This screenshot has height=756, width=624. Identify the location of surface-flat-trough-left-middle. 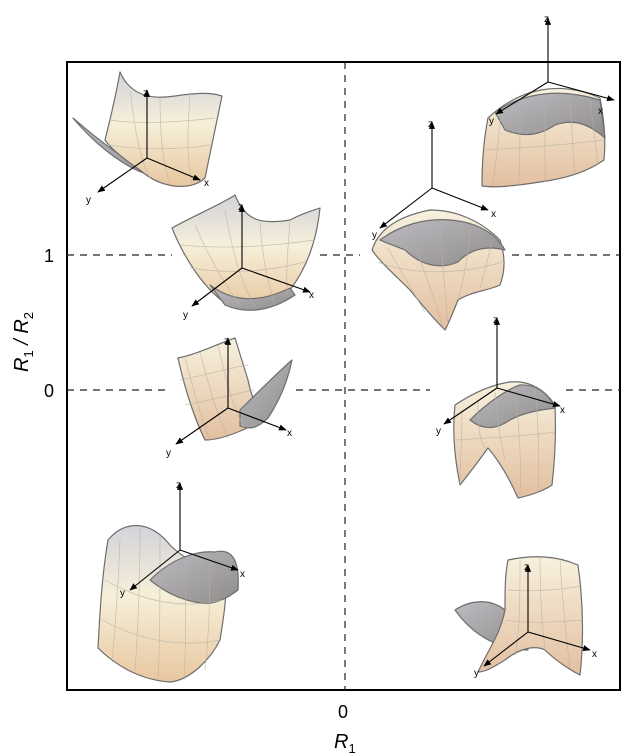
(235, 389).